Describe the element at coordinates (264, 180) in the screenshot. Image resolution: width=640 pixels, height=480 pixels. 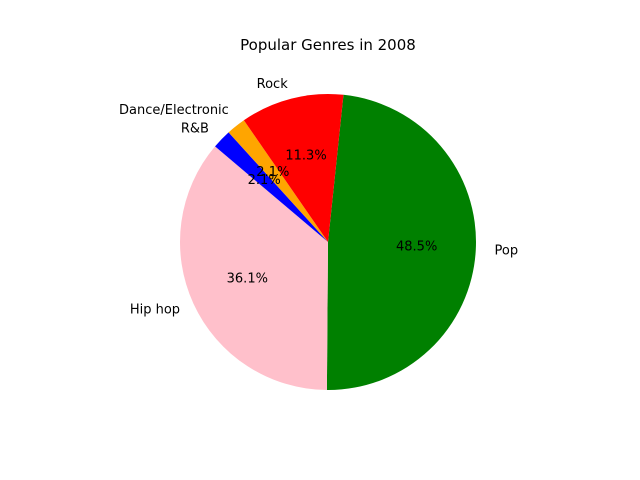
I see `pct-r-b: 2.1%` at that location.